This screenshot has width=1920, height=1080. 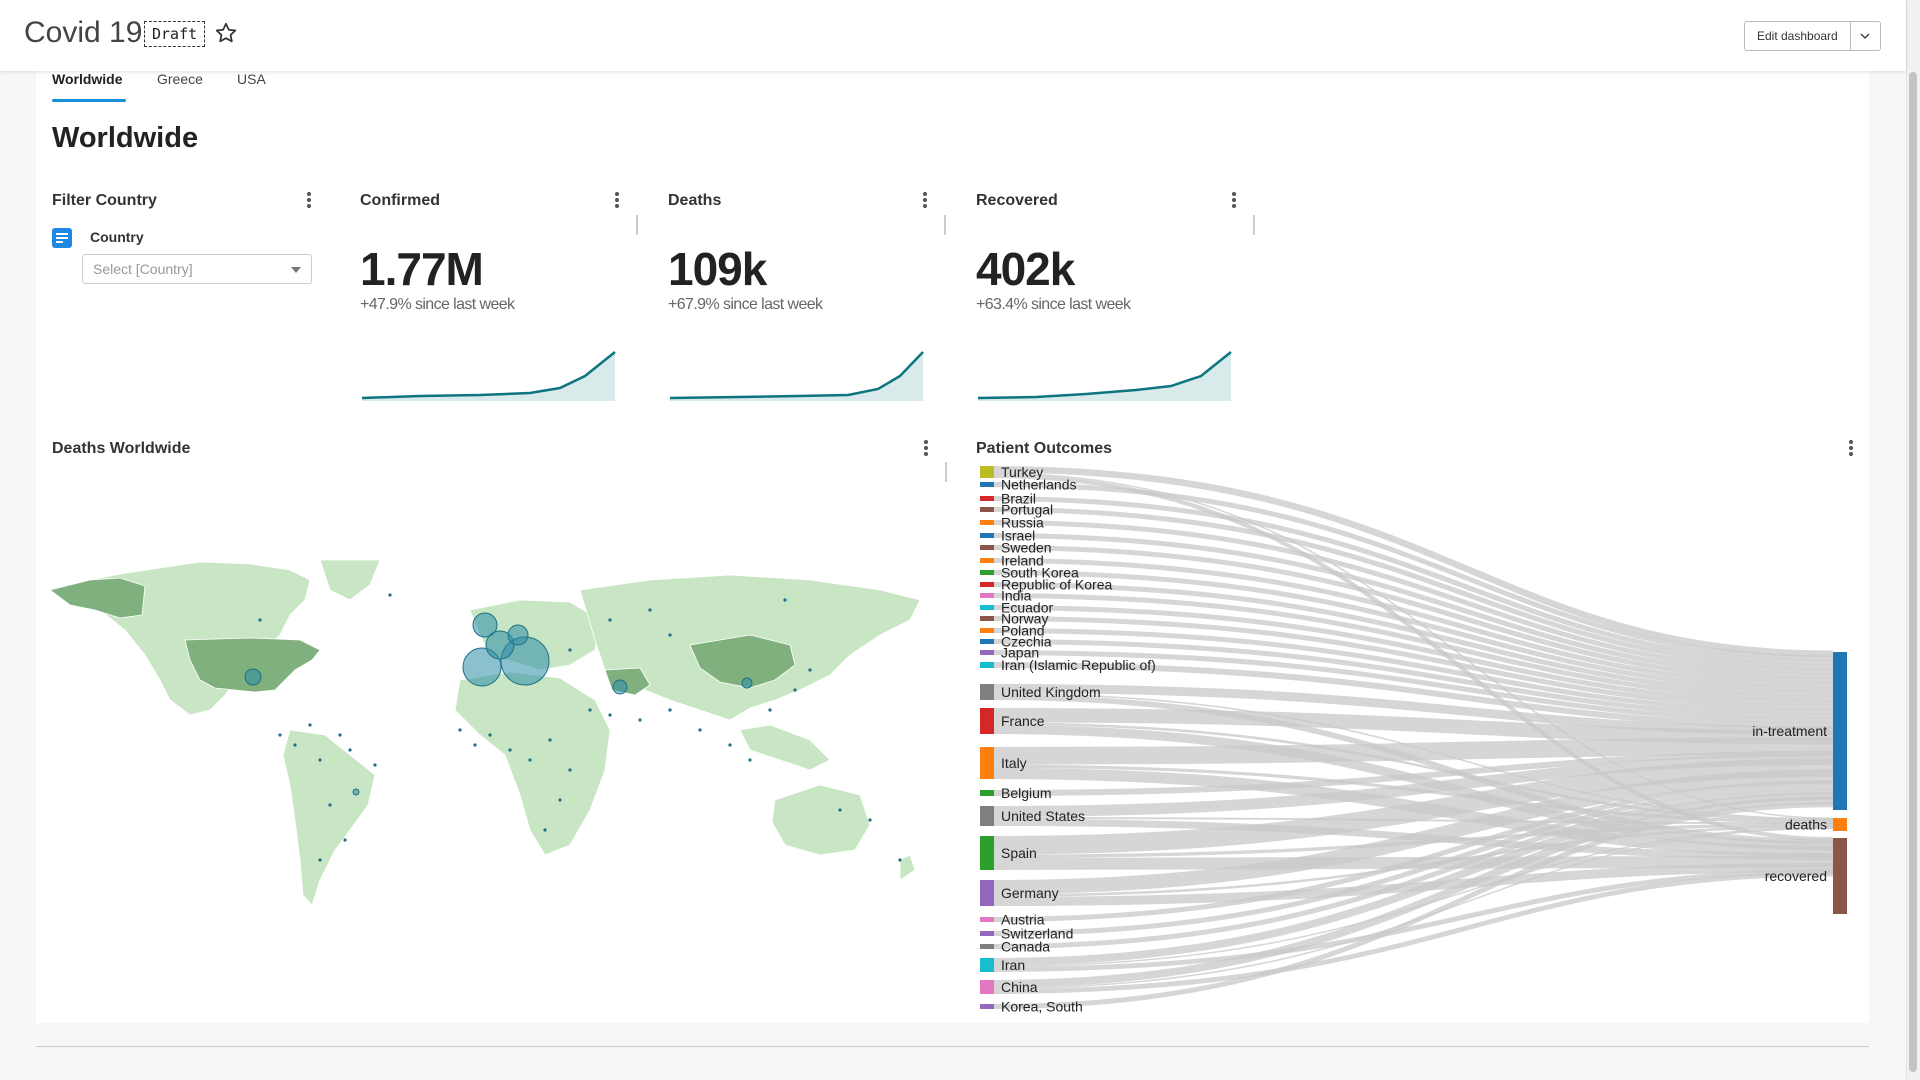 What do you see at coordinates (821, 820) in the screenshot?
I see `land-australia` at bounding box center [821, 820].